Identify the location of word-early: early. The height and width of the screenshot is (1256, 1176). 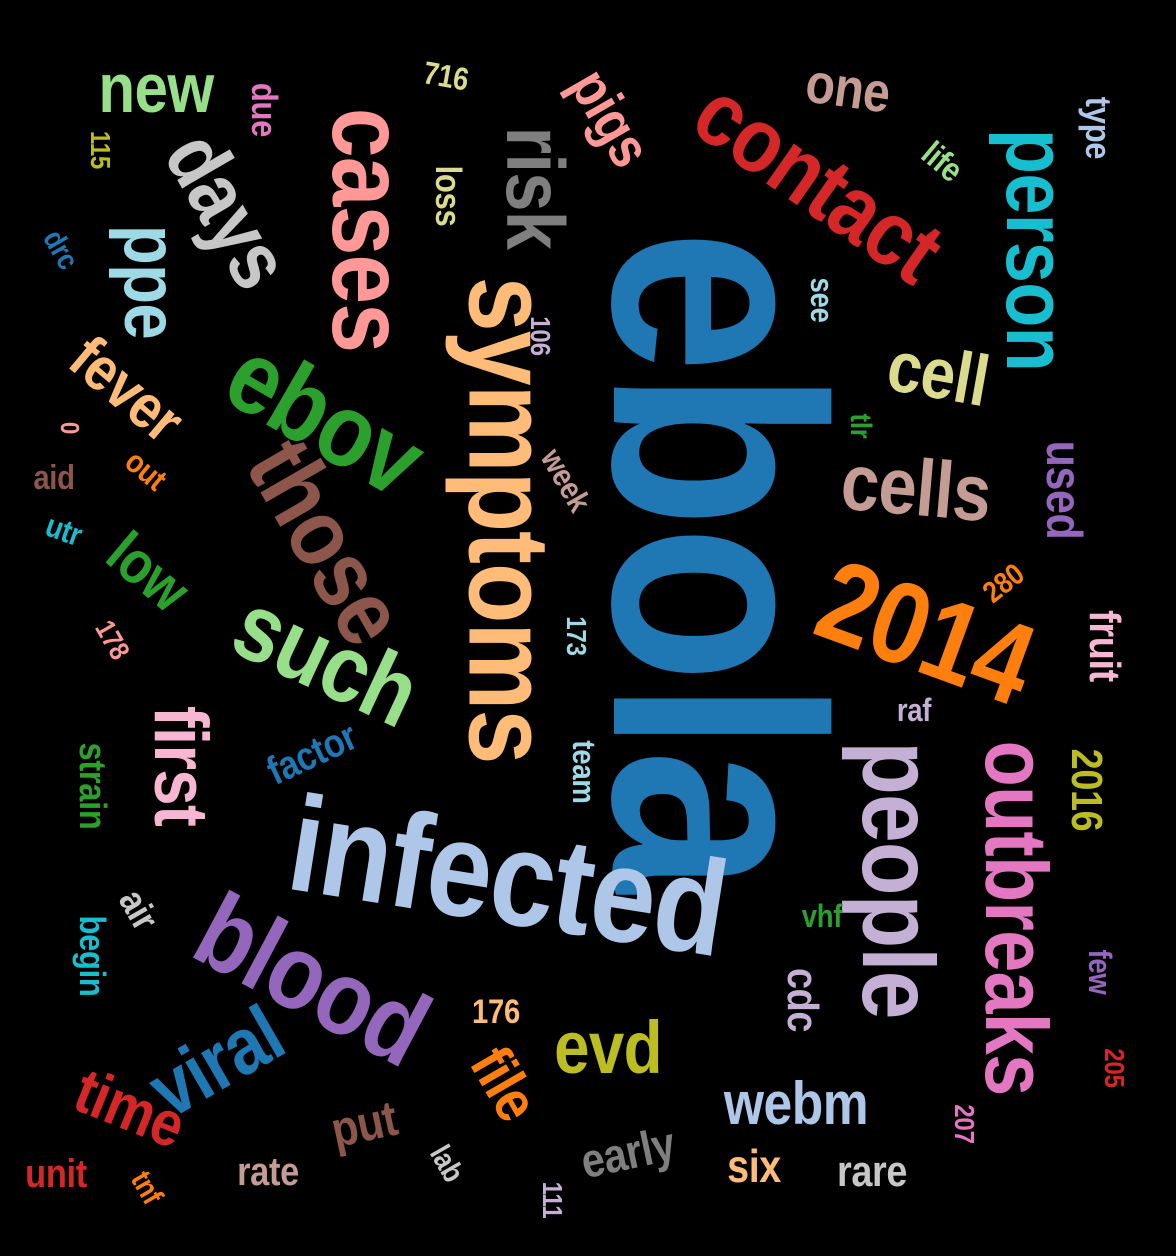
(628, 1153).